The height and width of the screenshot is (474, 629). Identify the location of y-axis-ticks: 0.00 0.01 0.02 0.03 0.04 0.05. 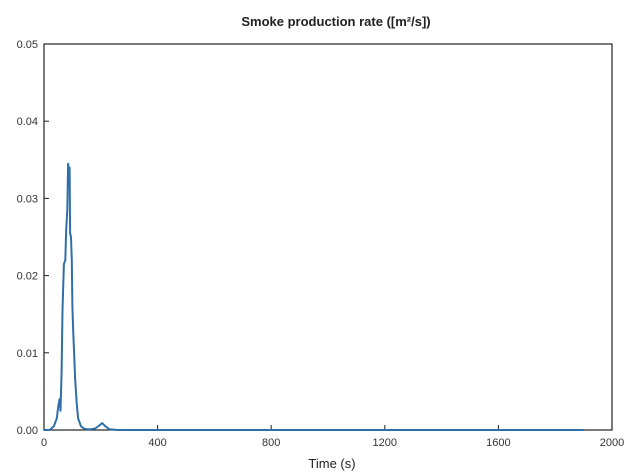
(33, 238).